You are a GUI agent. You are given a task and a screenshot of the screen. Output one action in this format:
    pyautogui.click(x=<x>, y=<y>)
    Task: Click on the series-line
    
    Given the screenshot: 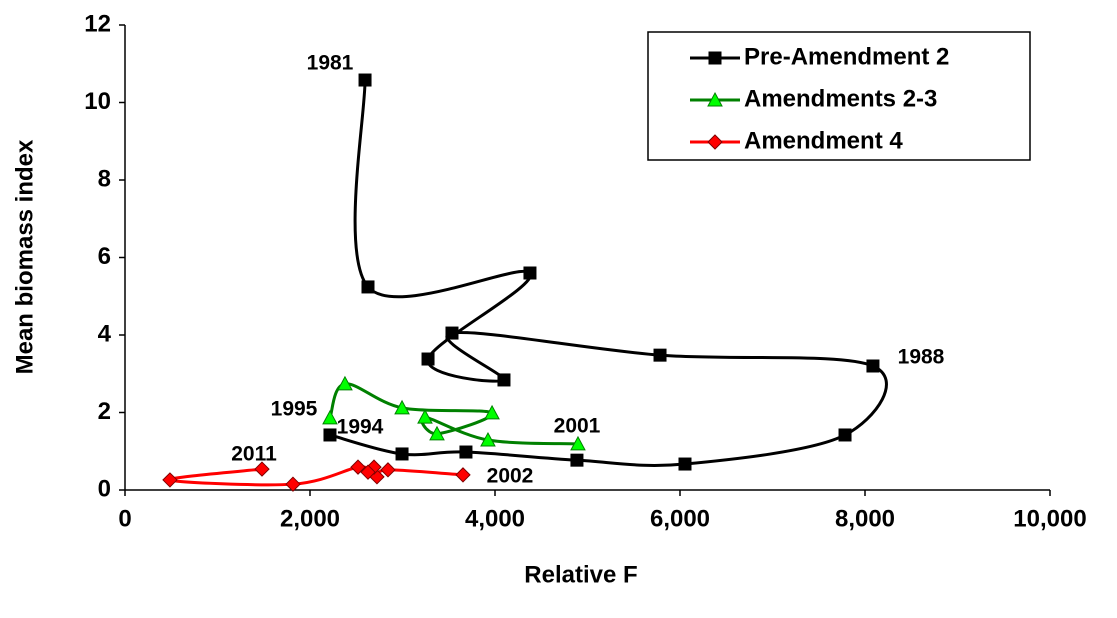 What is the action you would take?
    pyautogui.click(x=316, y=476)
    